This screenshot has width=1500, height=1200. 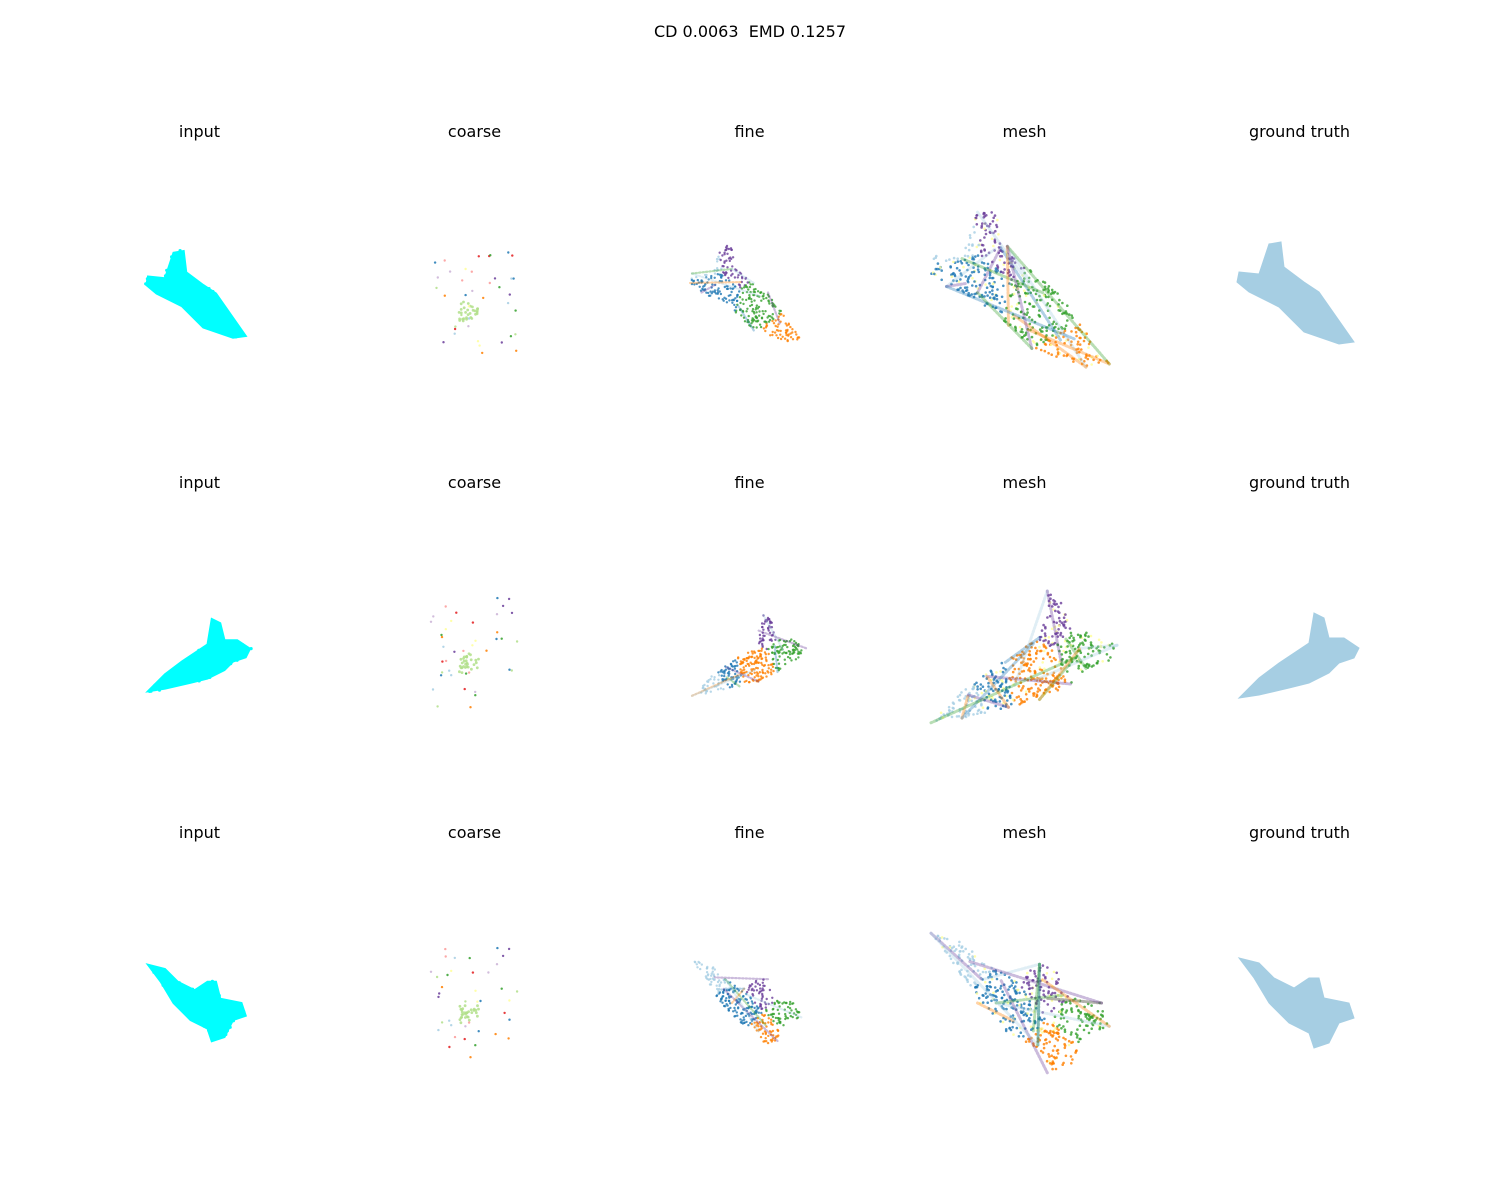 What do you see at coordinates (733, 681) in the screenshot?
I see `fine-streak` at bounding box center [733, 681].